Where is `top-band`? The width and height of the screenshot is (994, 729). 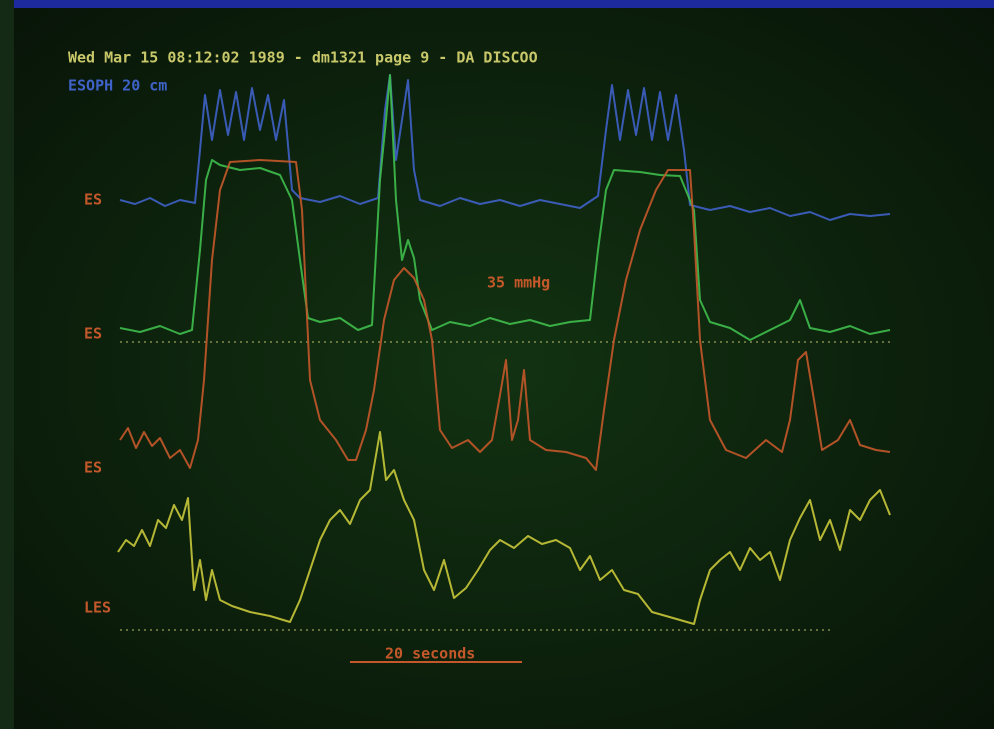 top-band is located at coordinates (497, 4).